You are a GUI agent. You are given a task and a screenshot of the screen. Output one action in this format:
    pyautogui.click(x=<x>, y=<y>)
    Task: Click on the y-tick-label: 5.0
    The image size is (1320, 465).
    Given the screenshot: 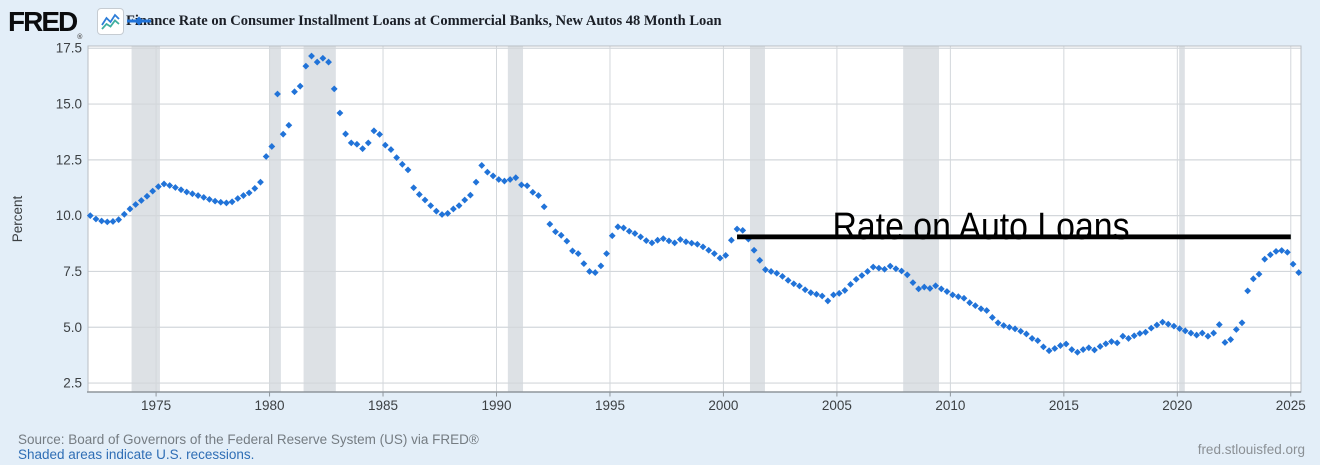 What is the action you would take?
    pyautogui.click(x=72, y=327)
    